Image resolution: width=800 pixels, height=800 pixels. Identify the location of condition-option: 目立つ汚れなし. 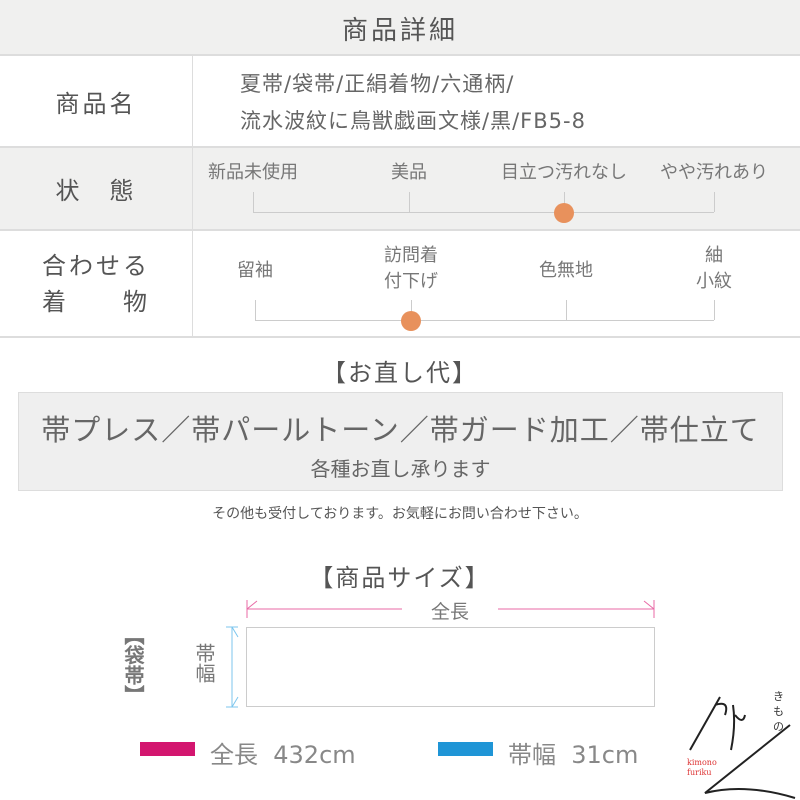
(564, 172).